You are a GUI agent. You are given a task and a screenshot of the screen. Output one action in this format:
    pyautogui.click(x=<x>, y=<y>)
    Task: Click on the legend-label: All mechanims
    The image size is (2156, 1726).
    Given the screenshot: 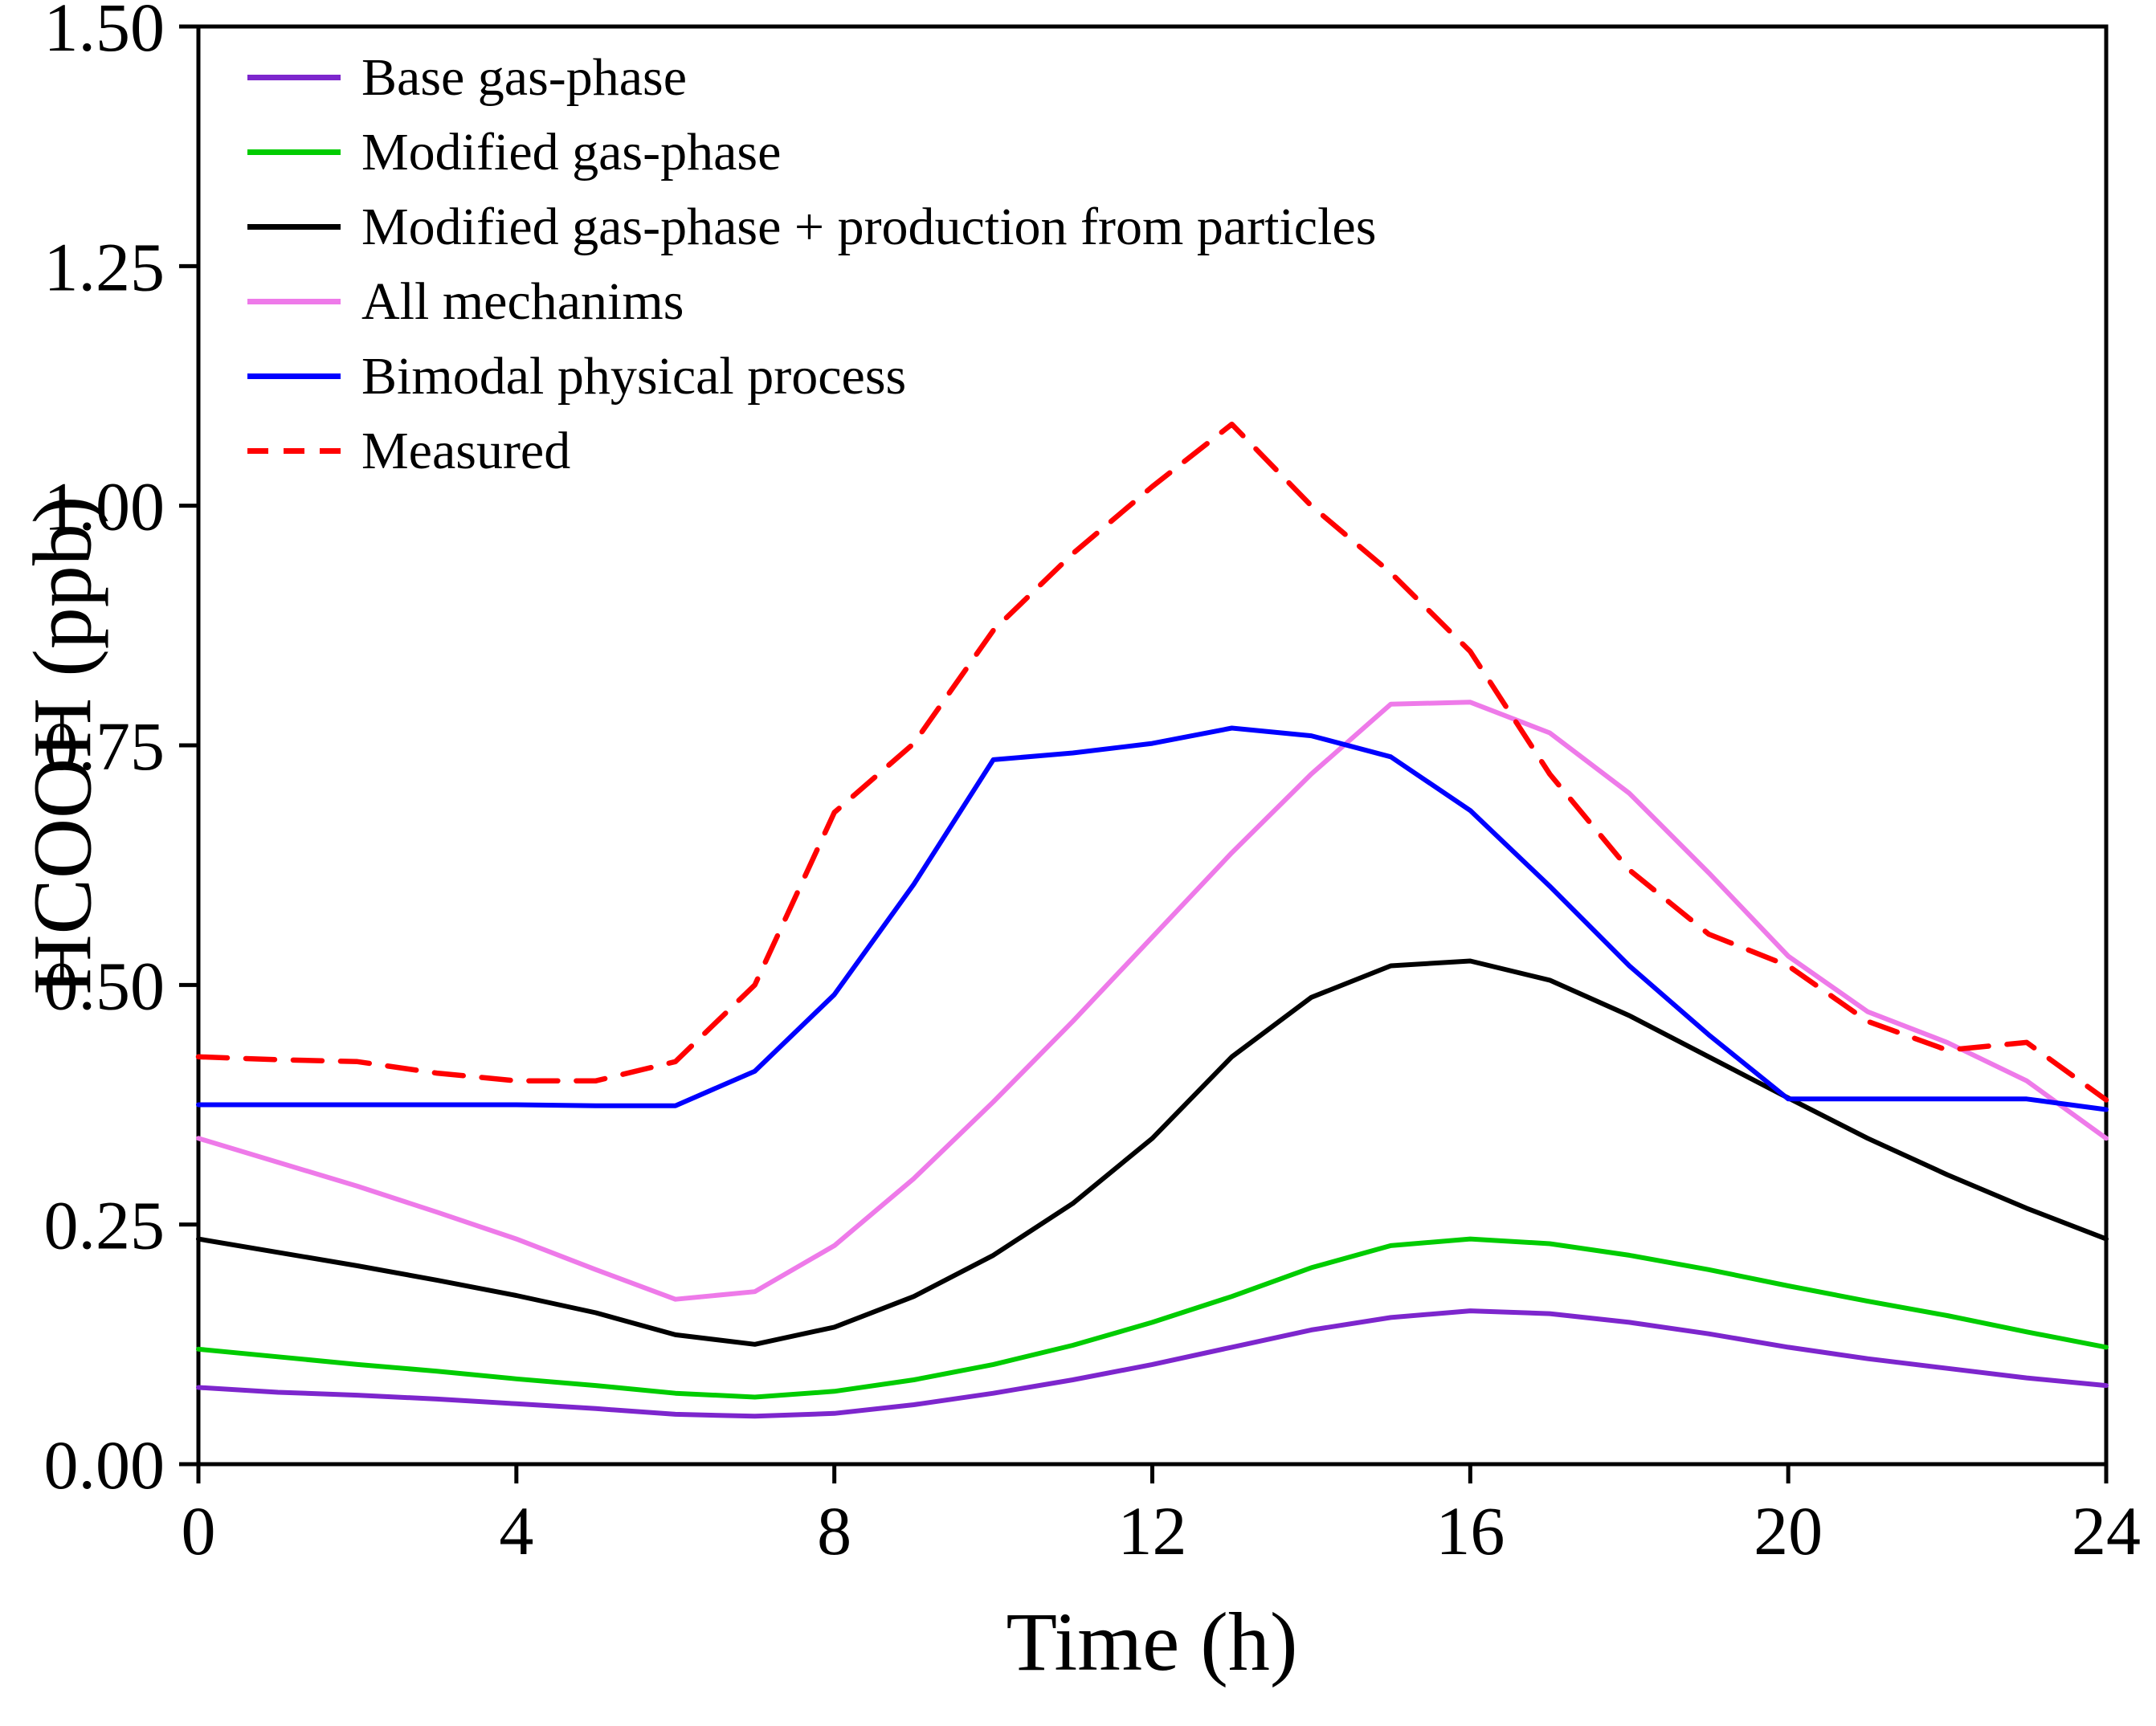 What is the action you would take?
    pyautogui.click(x=522, y=301)
    